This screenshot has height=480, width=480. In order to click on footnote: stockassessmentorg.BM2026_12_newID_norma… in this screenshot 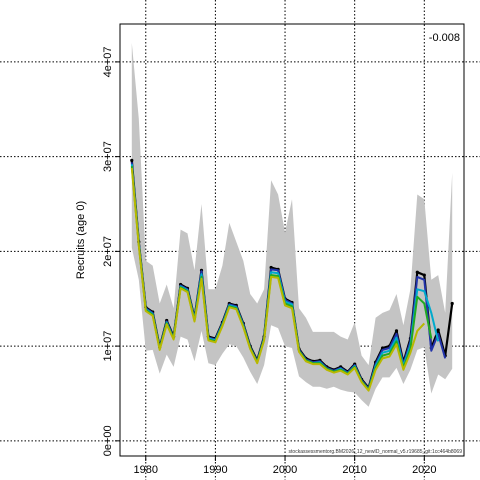, I will do `click(376, 452)`.